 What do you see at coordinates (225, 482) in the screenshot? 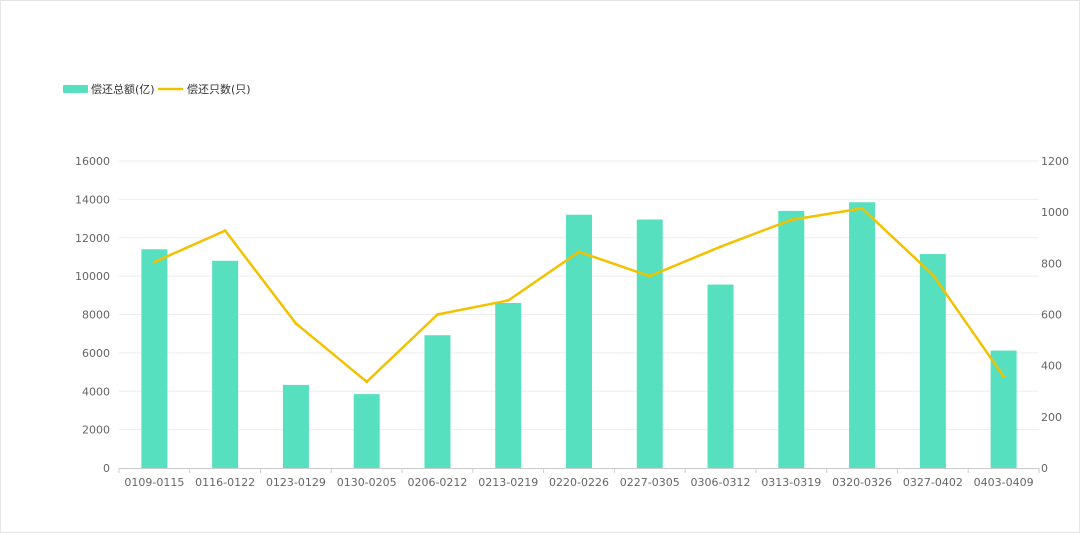
I see `x-tick-label: 0116-0122` at bounding box center [225, 482].